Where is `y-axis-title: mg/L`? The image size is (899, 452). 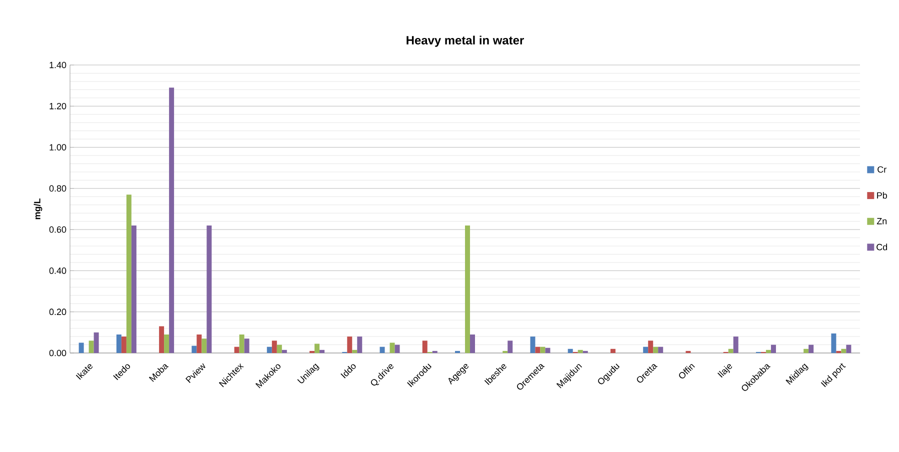 y-axis-title: mg/L is located at coordinates (38, 209).